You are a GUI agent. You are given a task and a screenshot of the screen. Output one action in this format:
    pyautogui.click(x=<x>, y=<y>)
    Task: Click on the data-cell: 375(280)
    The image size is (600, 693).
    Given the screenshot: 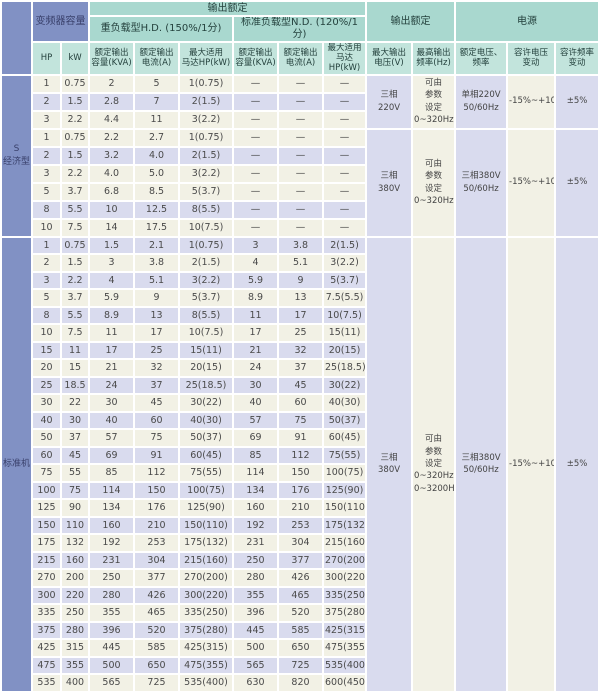 What is the action you would take?
    pyautogui.click(x=206, y=630)
    